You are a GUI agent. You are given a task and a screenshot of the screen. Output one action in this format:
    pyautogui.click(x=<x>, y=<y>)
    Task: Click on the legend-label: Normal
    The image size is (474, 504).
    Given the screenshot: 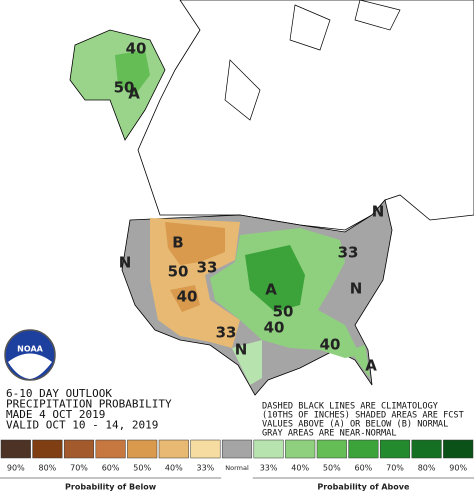 What is the action you would take?
    pyautogui.click(x=237, y=468)
    